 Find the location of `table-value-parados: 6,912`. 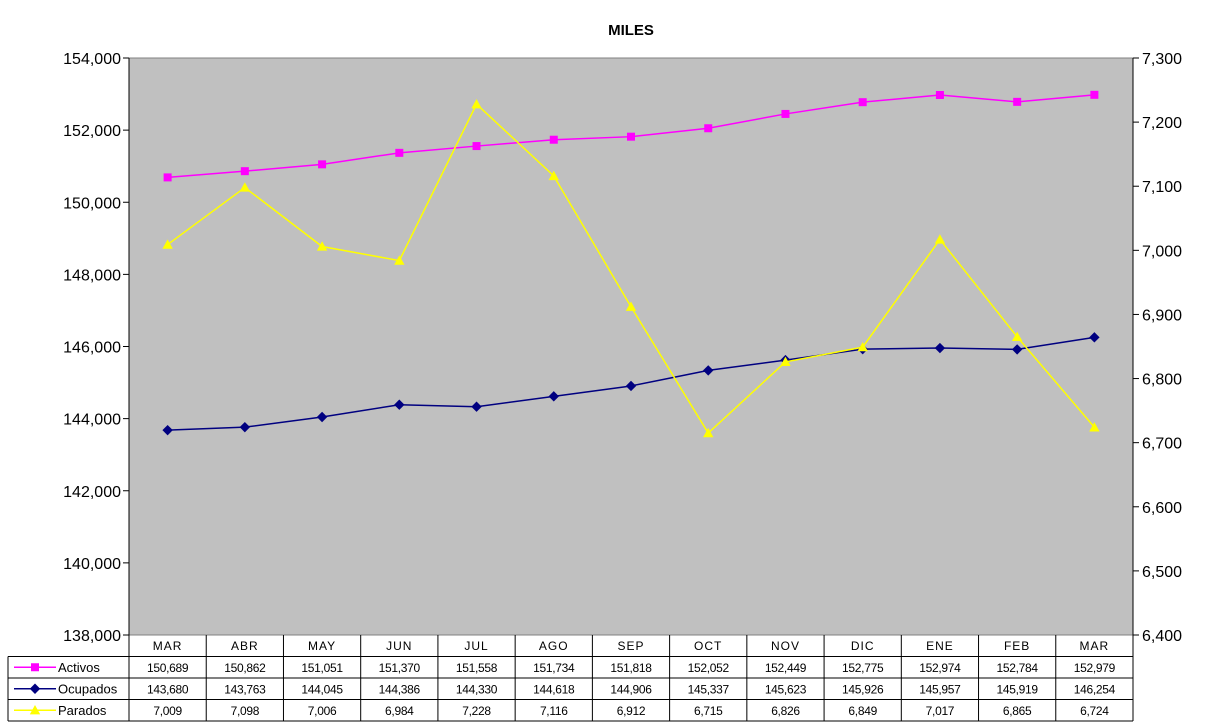

table-value-parados: 6,912 is located at coordinates (631, 711).